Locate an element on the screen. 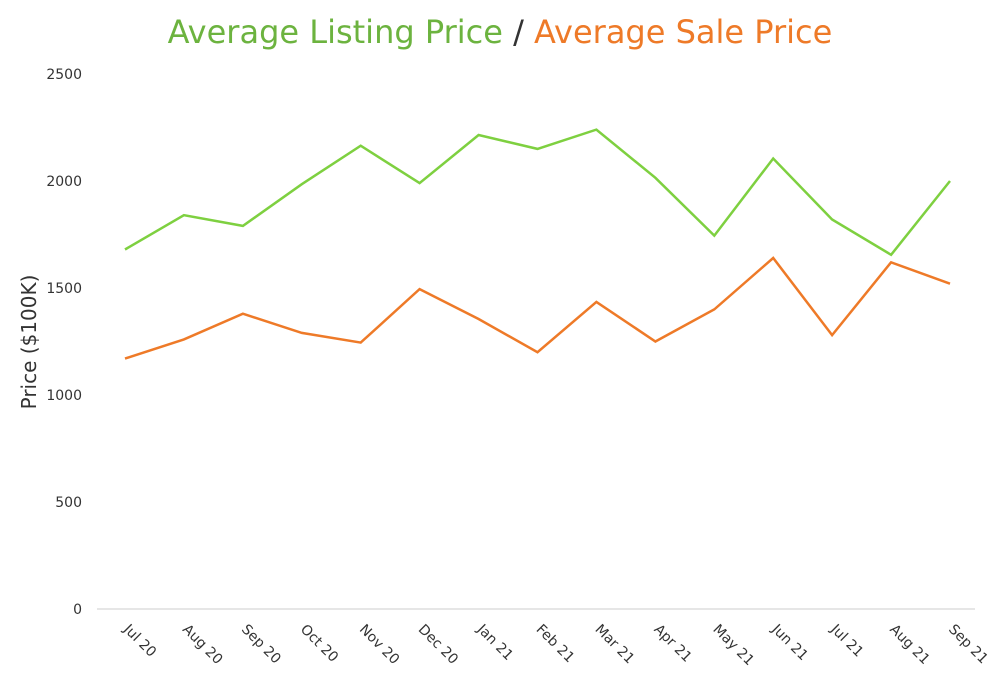 The height and width of the screenshot is (680, 1000). y-tick-label: 500 is located at coordinates (68, 503).